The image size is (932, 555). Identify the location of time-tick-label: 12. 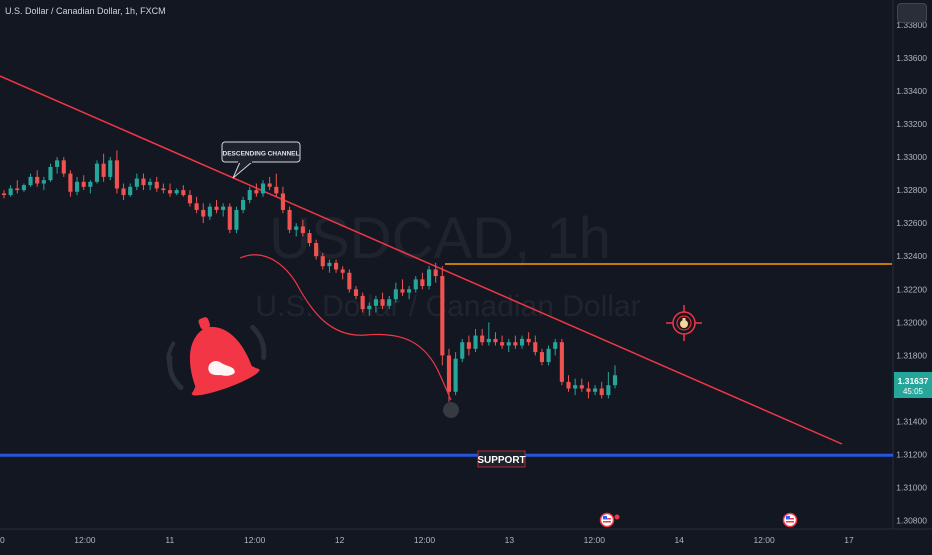
(340, 540).